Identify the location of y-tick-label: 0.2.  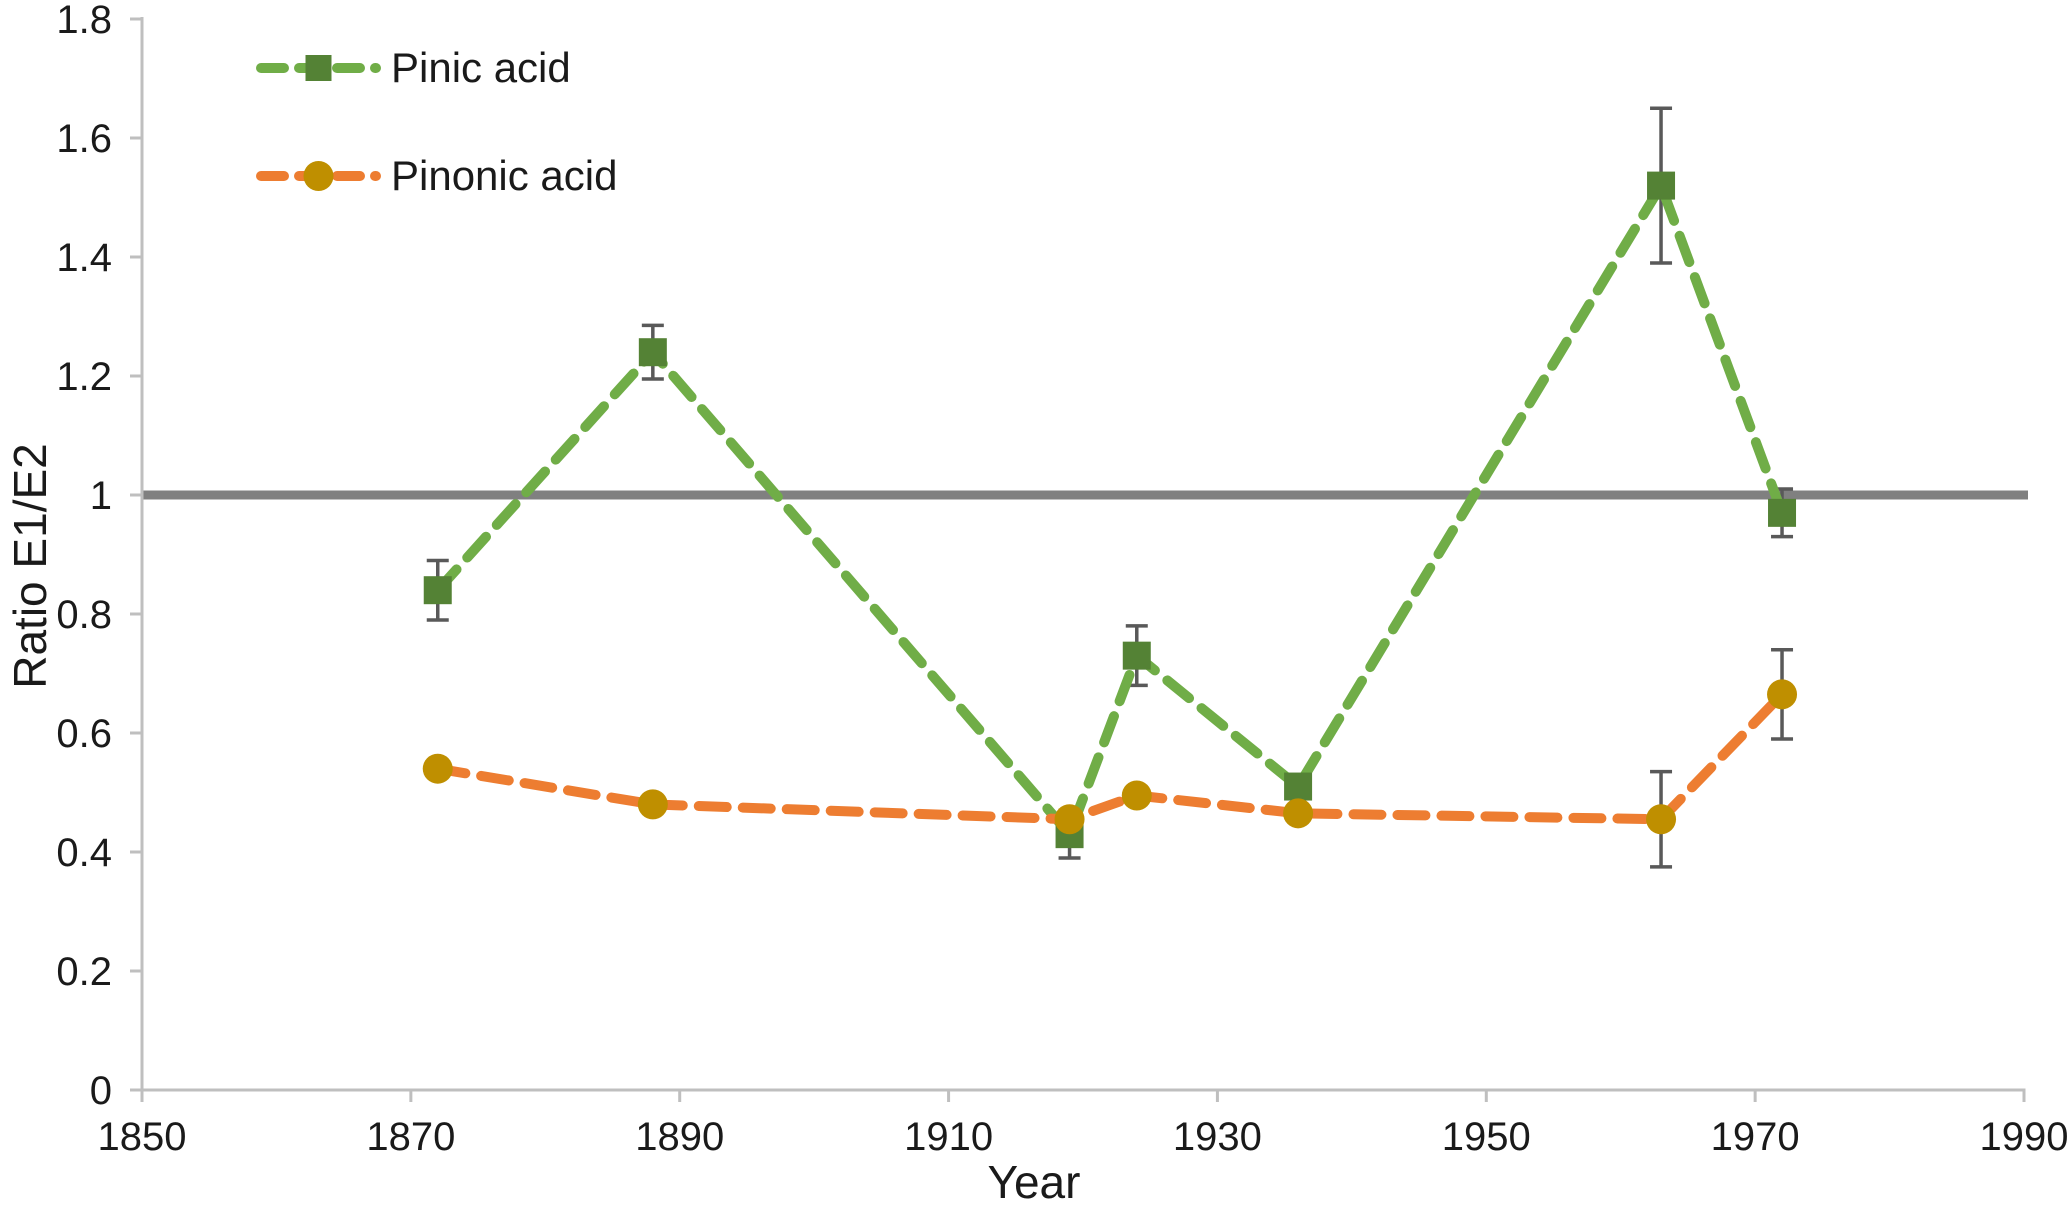
(84, 972).